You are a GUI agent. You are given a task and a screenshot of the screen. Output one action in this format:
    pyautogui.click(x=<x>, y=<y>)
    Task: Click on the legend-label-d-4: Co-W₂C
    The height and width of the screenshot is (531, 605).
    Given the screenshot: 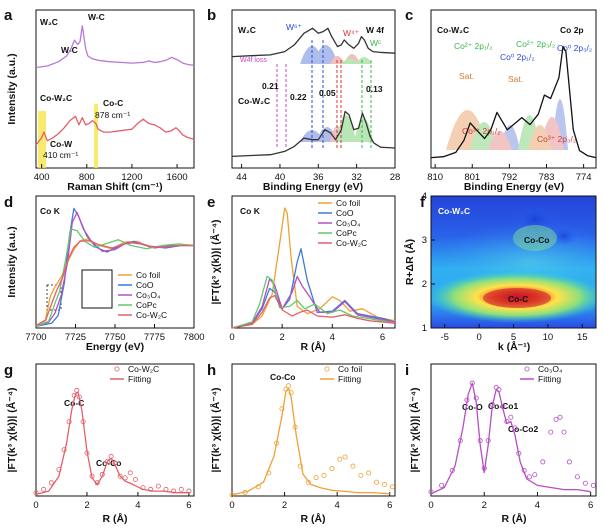 What is the action you would take?
    pyautogui.click(x=151, y=315)
    